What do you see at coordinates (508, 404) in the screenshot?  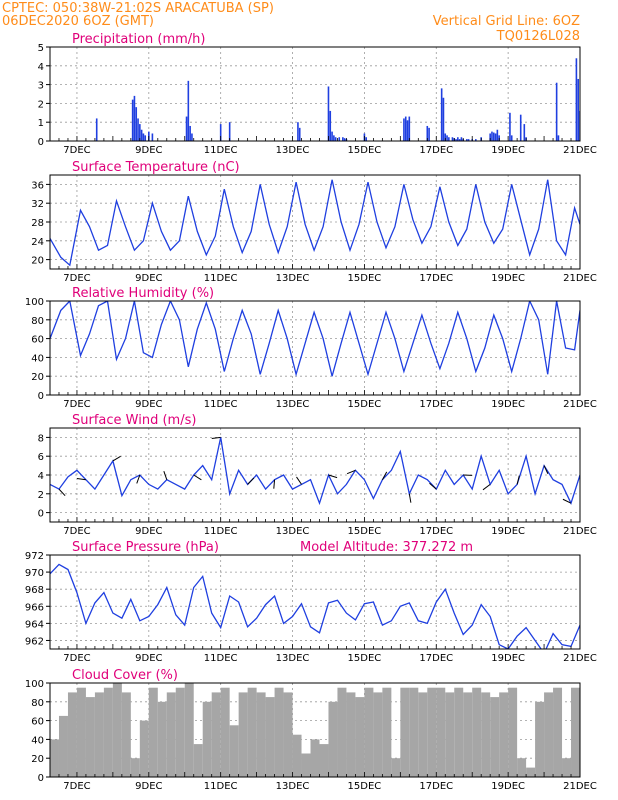 I see `humidity-xtick-label: 19DEC` at bounding box center [508, 404].